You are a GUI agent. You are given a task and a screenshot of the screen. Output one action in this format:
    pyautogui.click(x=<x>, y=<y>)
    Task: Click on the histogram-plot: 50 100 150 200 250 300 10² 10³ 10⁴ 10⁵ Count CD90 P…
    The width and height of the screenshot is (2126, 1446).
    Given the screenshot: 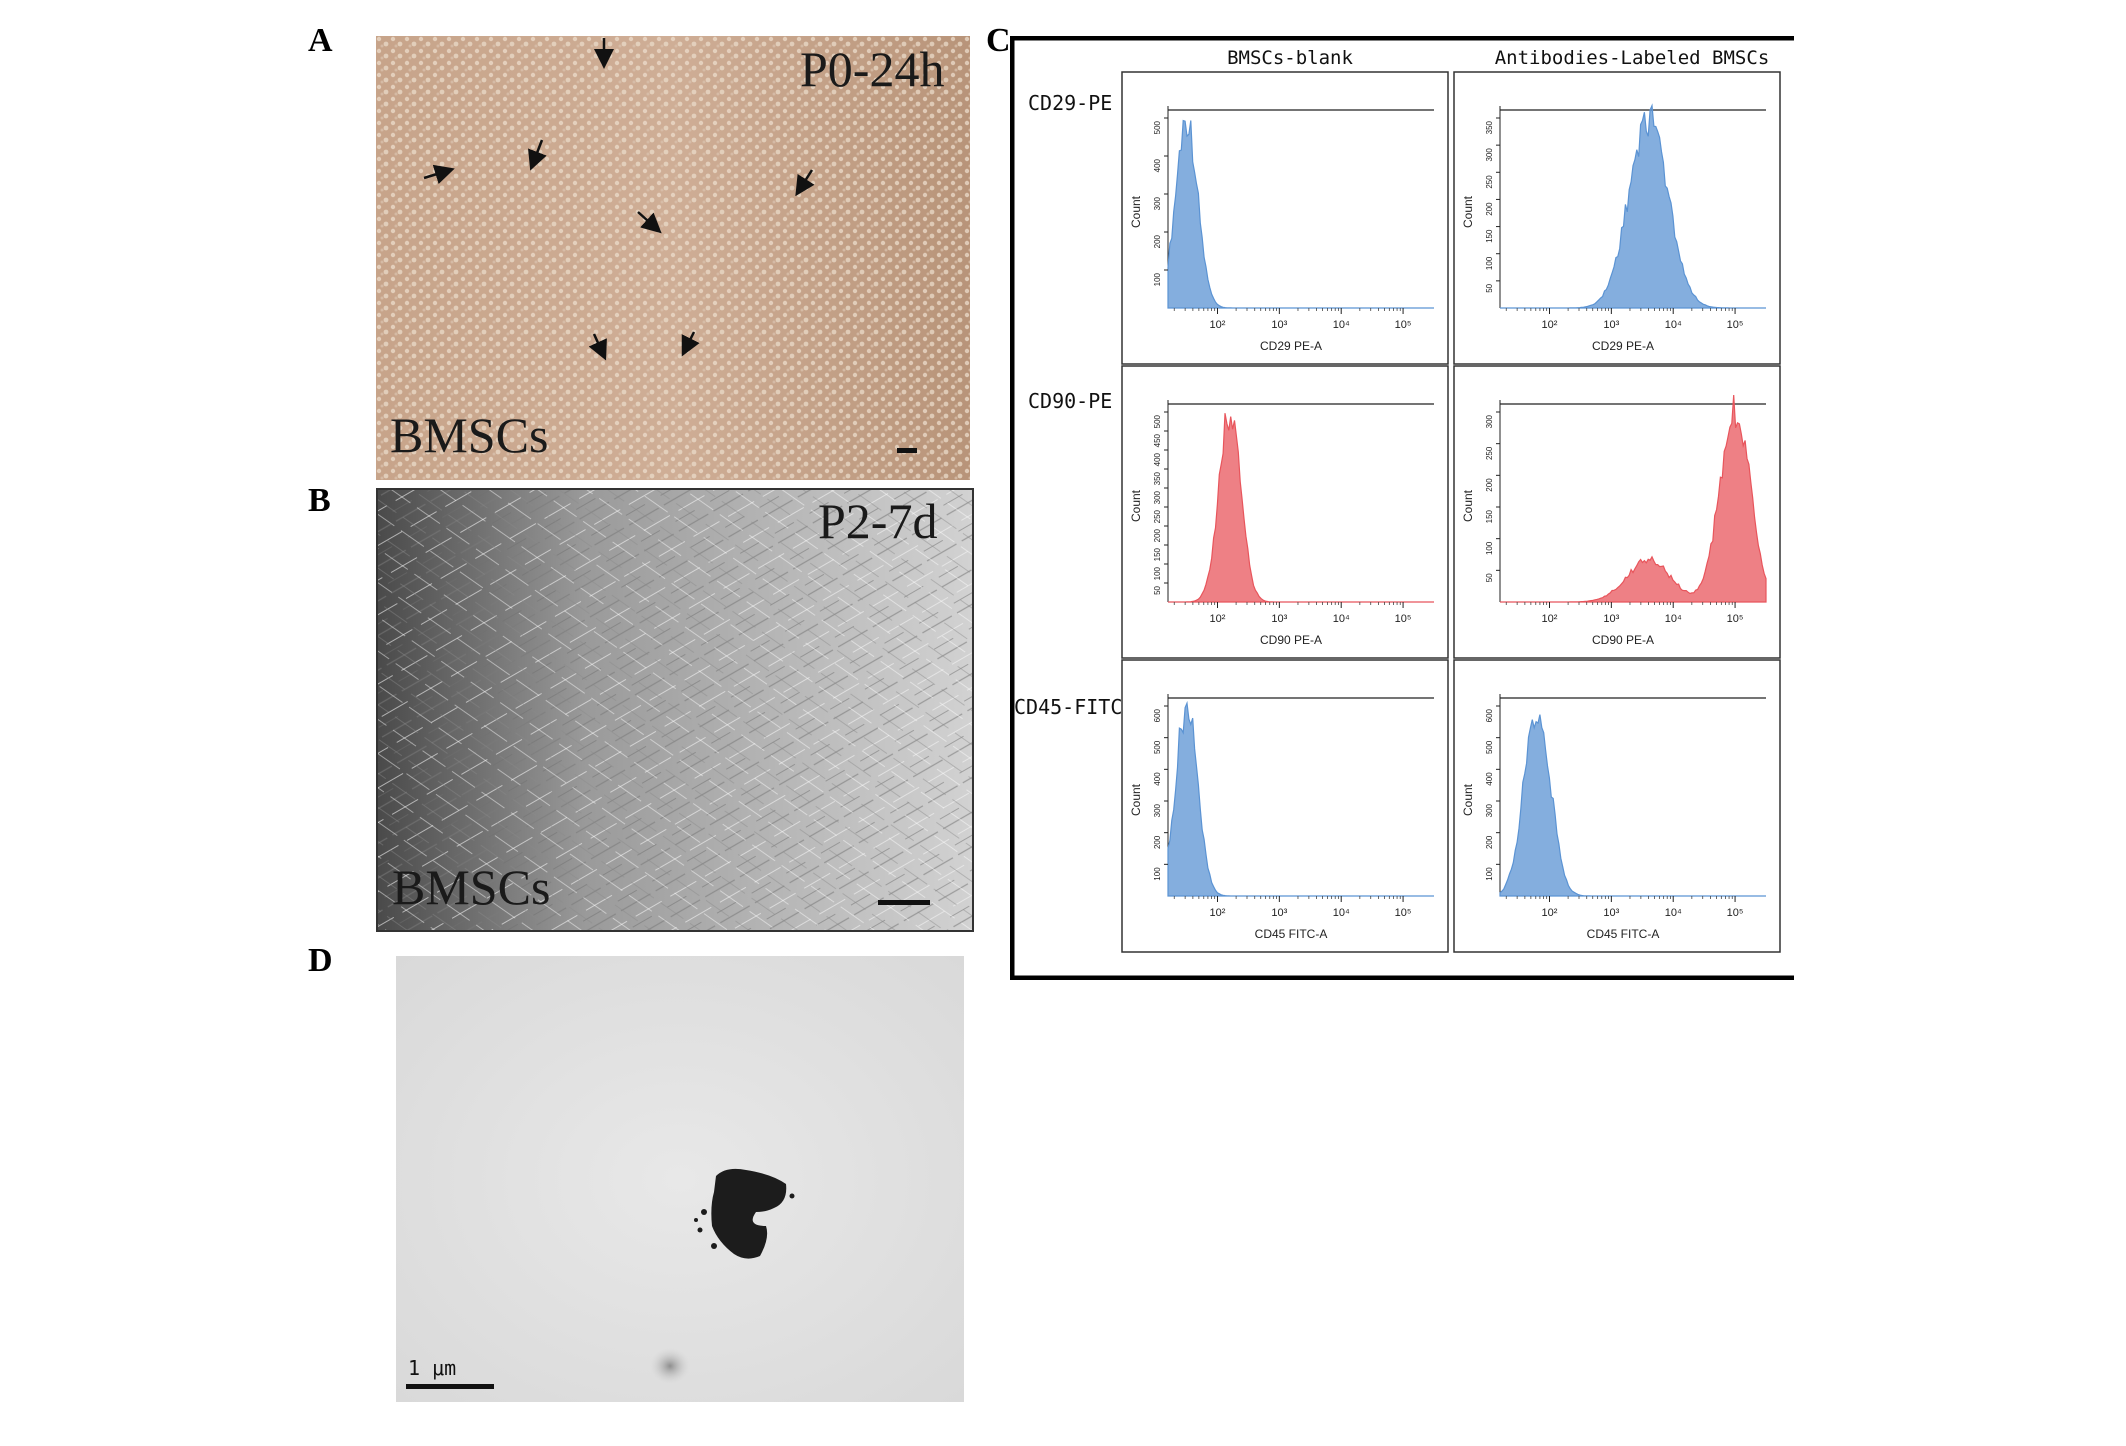 What is the action you would take?
    pyautogui.click(x=1617, y=512)
    